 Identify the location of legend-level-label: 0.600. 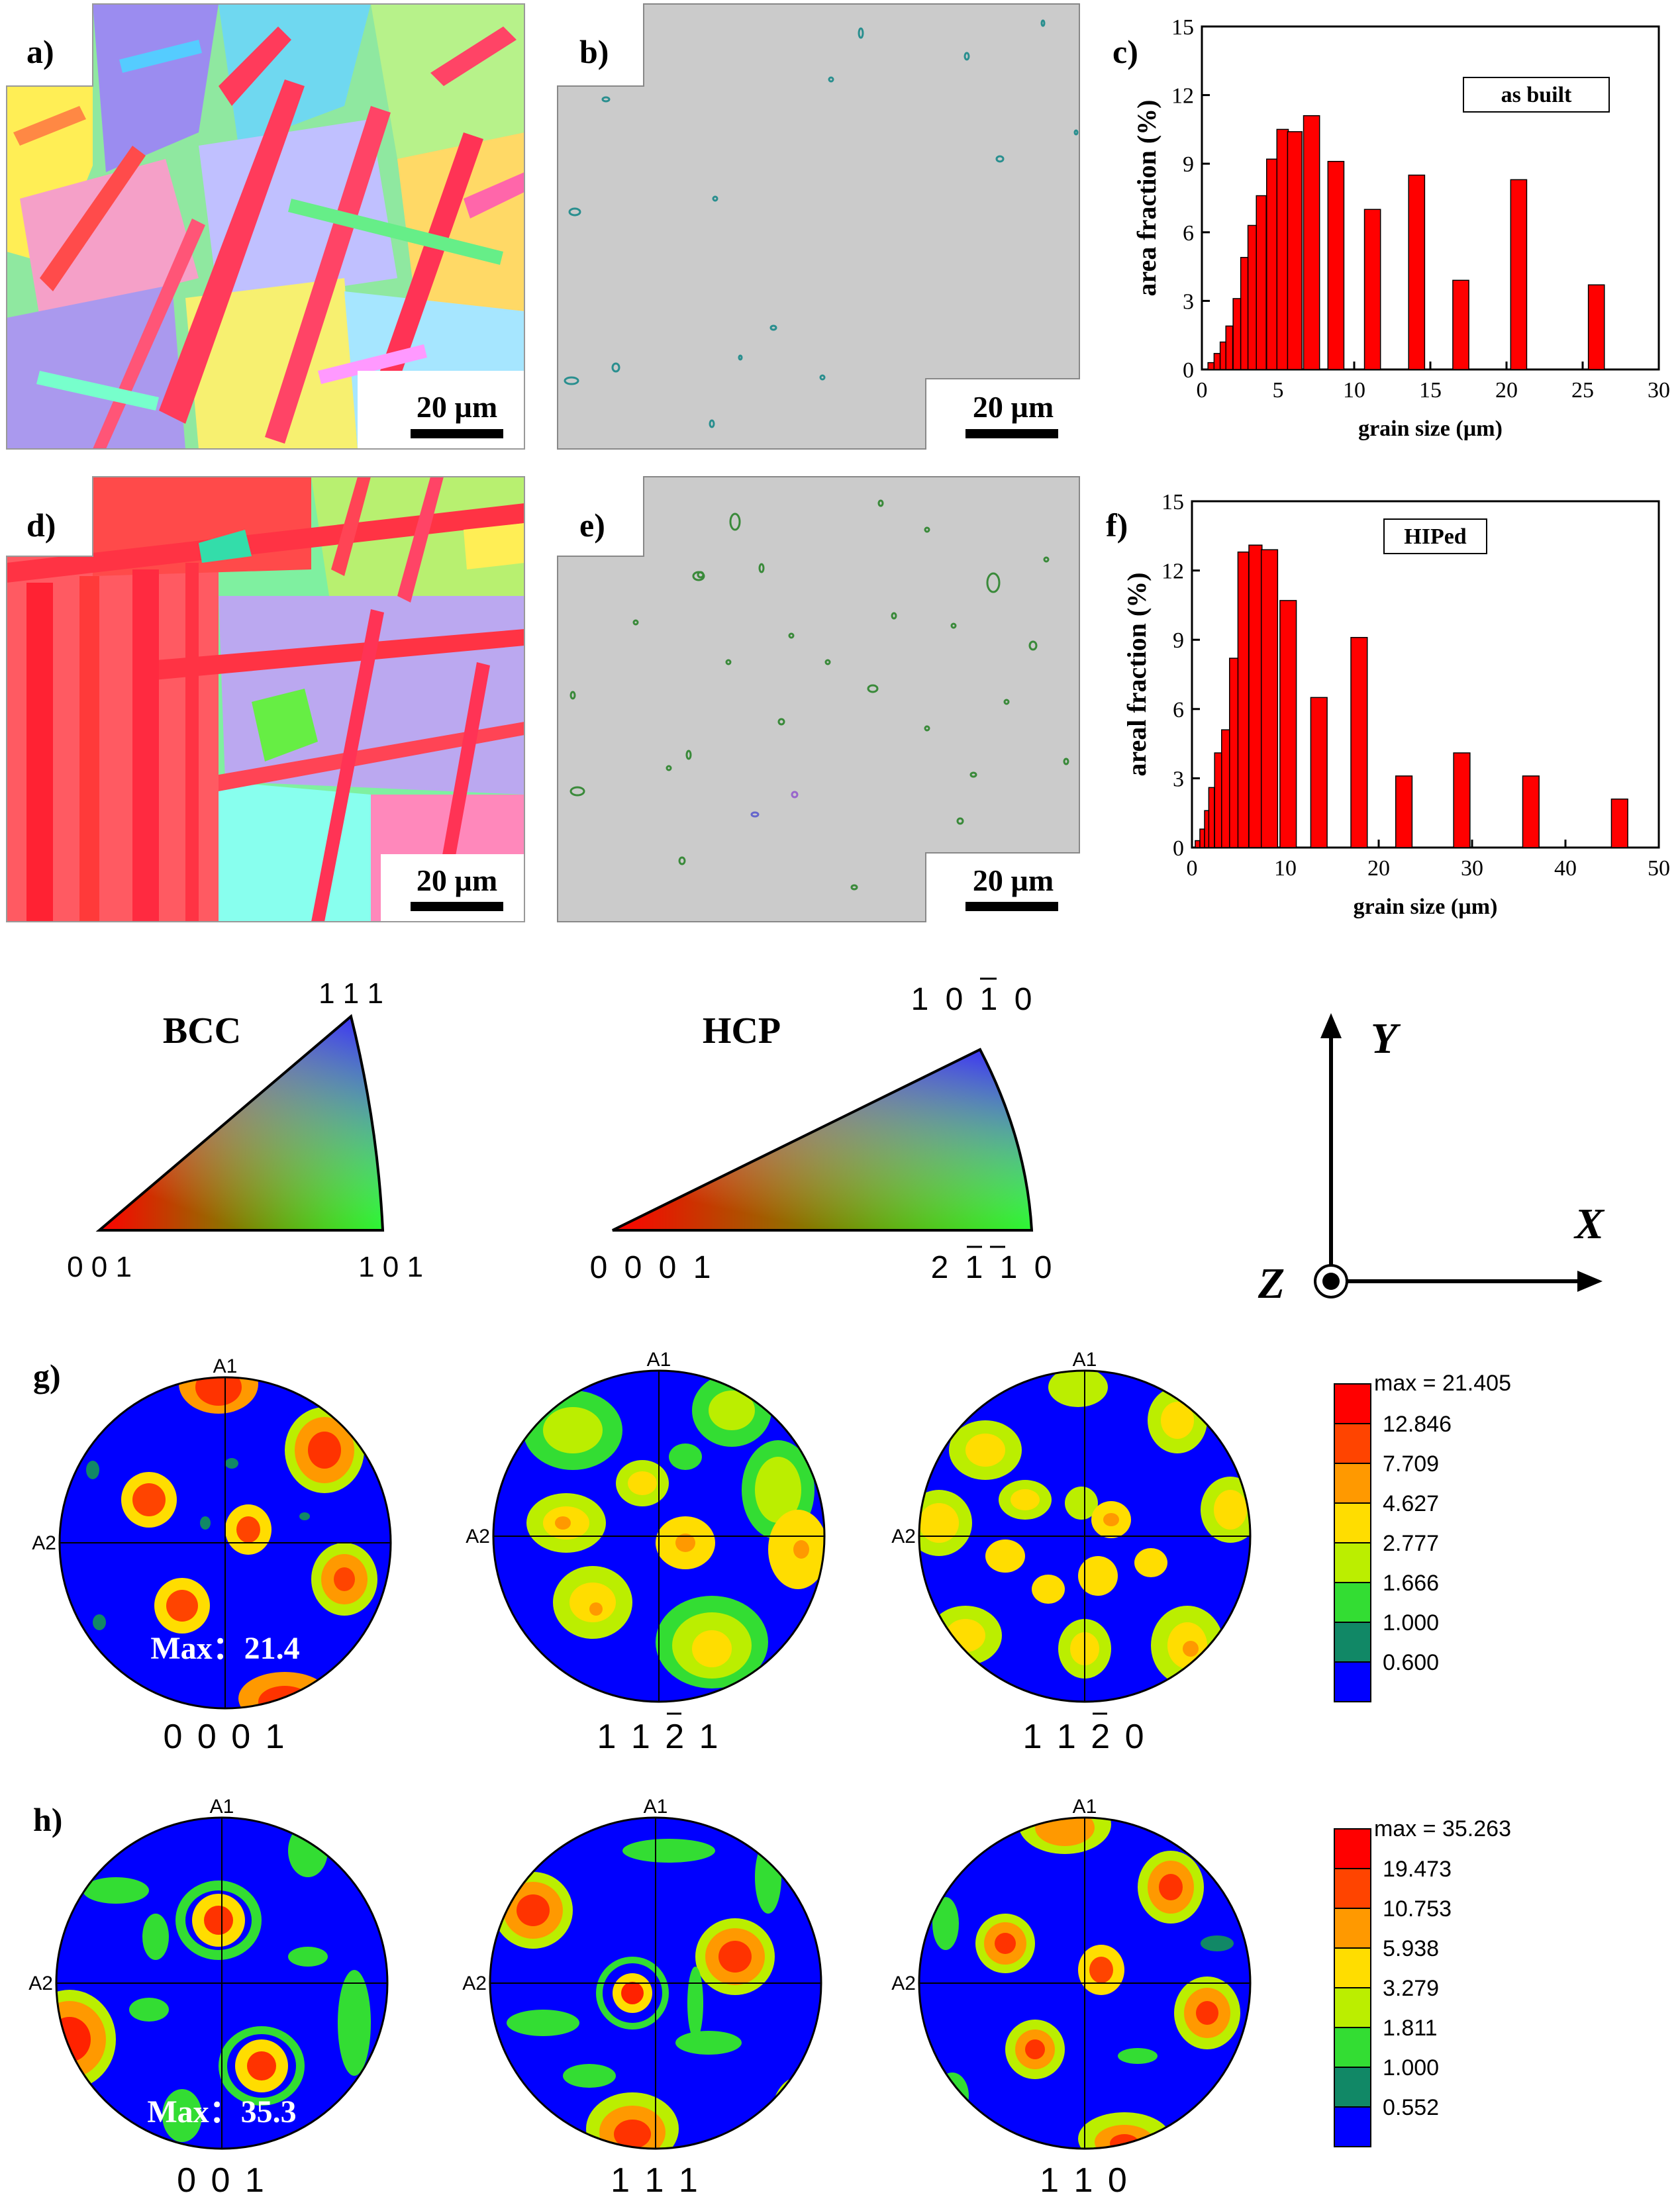
(1411, 1662).